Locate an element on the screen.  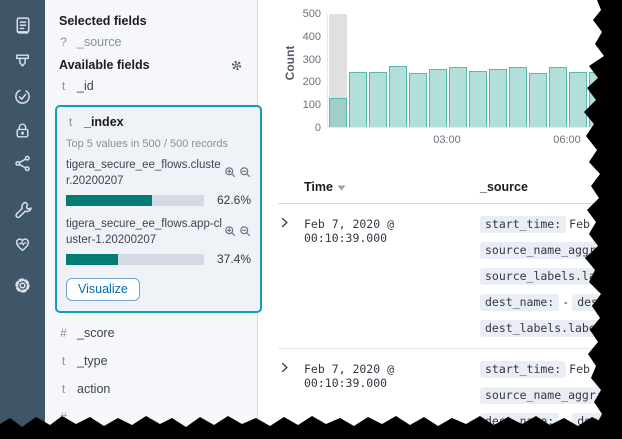
field-name: action is located at coordinates (94, 389).